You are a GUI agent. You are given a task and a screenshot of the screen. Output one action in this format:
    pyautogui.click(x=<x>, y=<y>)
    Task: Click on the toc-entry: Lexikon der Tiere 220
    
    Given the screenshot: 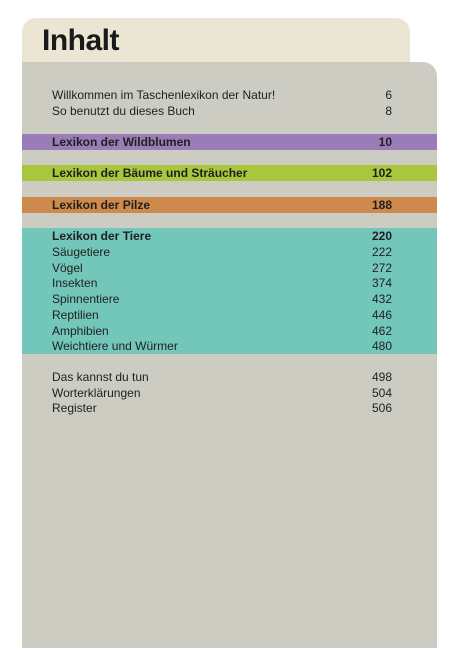 What is the action you would take?
    pyautogui.click(x=222, y=236)
    